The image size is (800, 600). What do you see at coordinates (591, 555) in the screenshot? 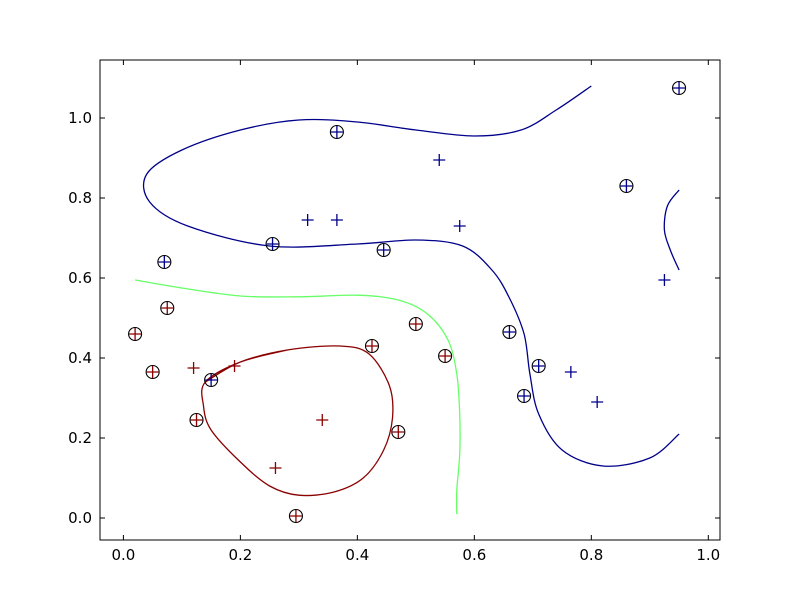
I see `x-tick-label: 0.8` at bounding box center [591, 555].